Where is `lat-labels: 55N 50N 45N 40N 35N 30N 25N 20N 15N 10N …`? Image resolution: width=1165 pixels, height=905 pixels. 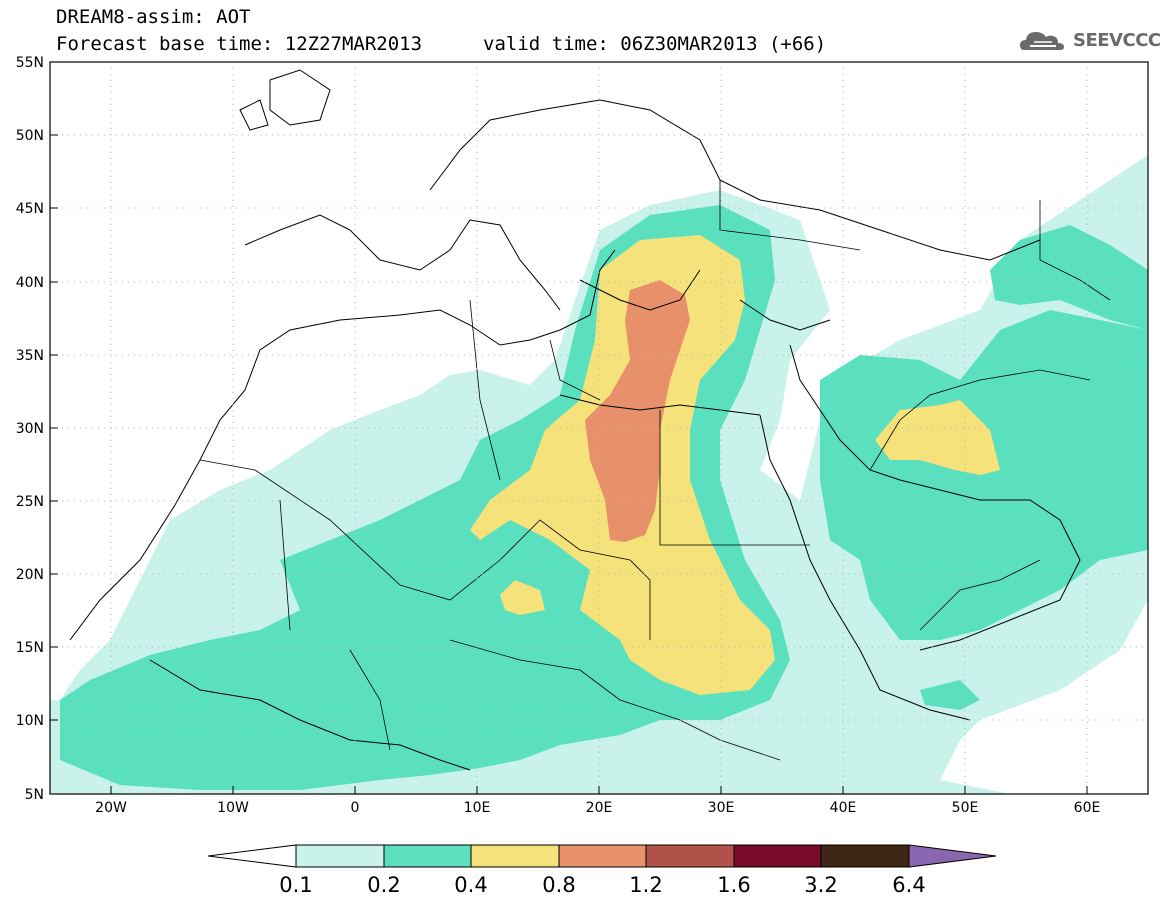 lat-labels: 55N 50N 45N 40N 35N 30N 25N 20N 15N 10N … is located at coordinates (30, 429).